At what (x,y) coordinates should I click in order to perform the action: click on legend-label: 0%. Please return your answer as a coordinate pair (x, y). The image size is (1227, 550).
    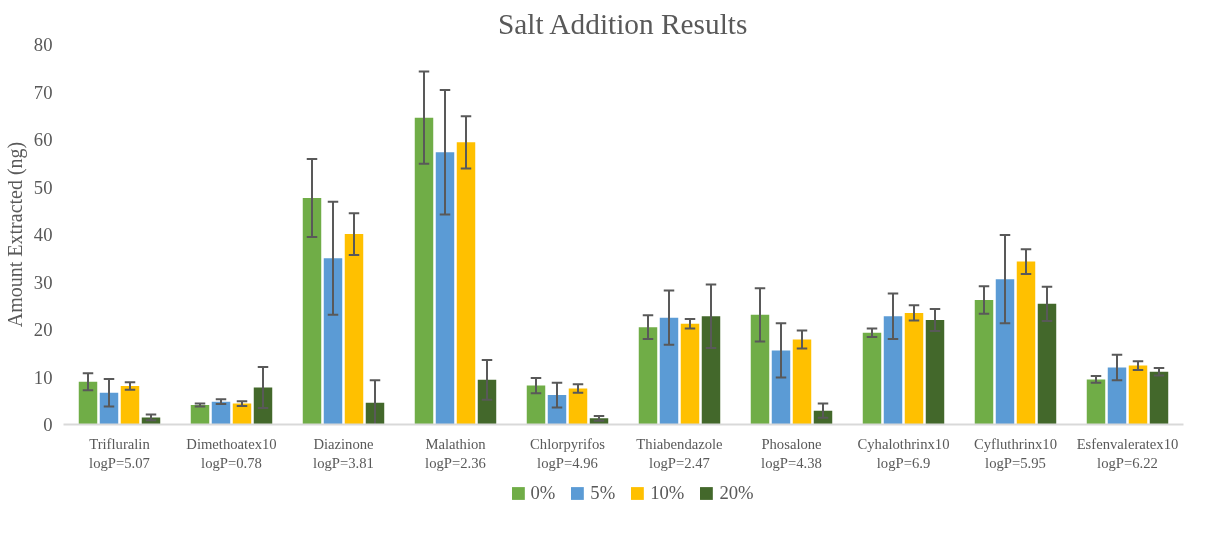
    Looking at the image, I should click on (543, 493).